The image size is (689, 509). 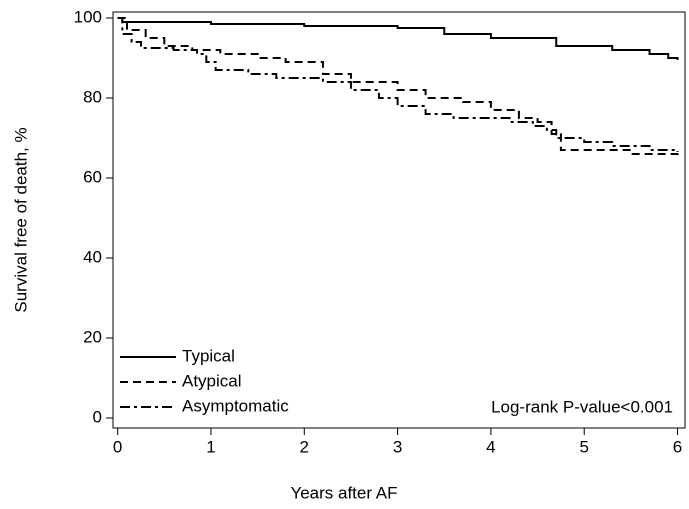 I want to click on x-tick-label: 0, so click(x=117, y=446).